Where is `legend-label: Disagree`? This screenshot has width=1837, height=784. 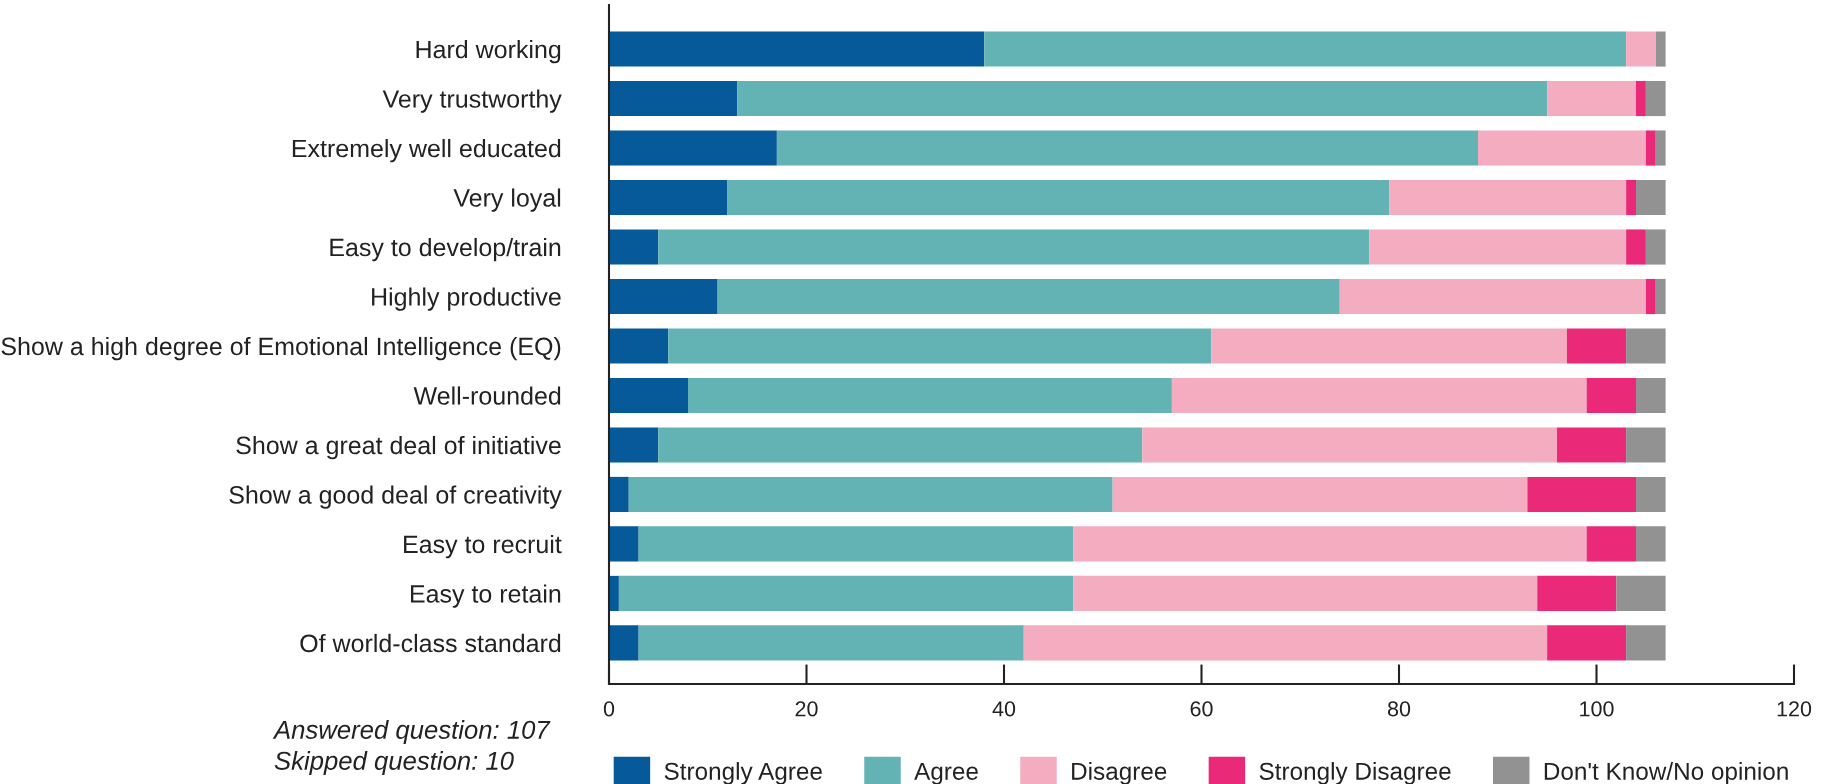 legend-label: Disagree is located at coordinates (1119, 773).